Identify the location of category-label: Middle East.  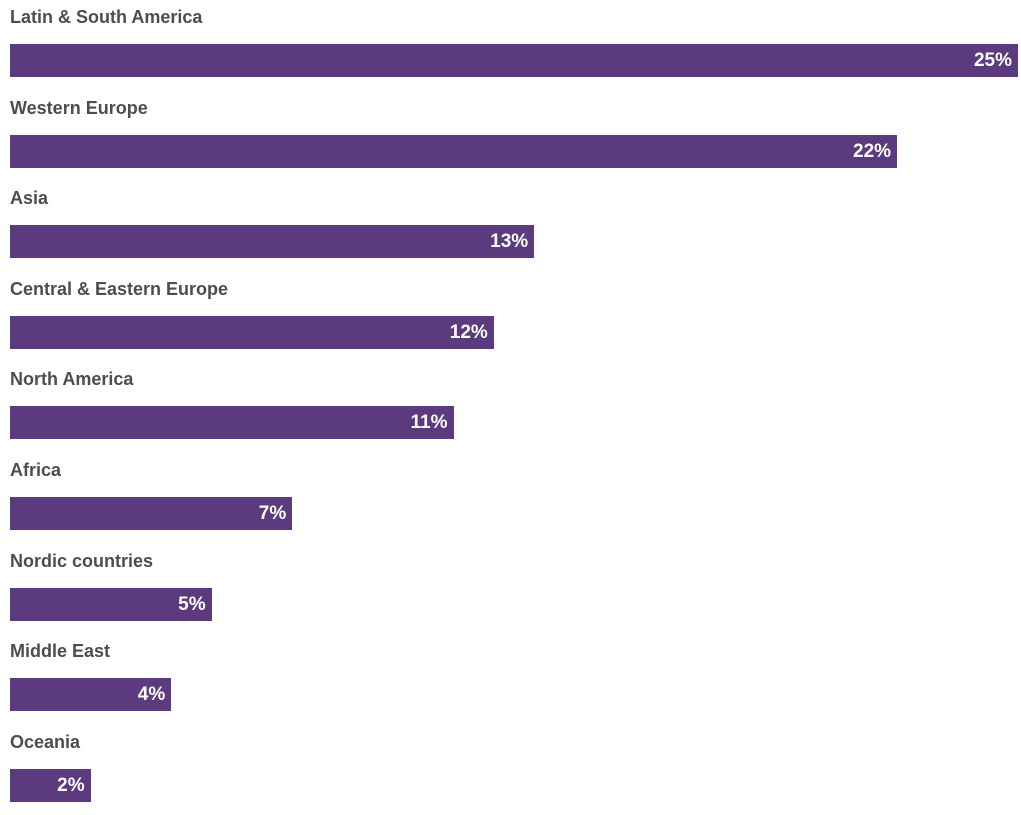
(60, 651).